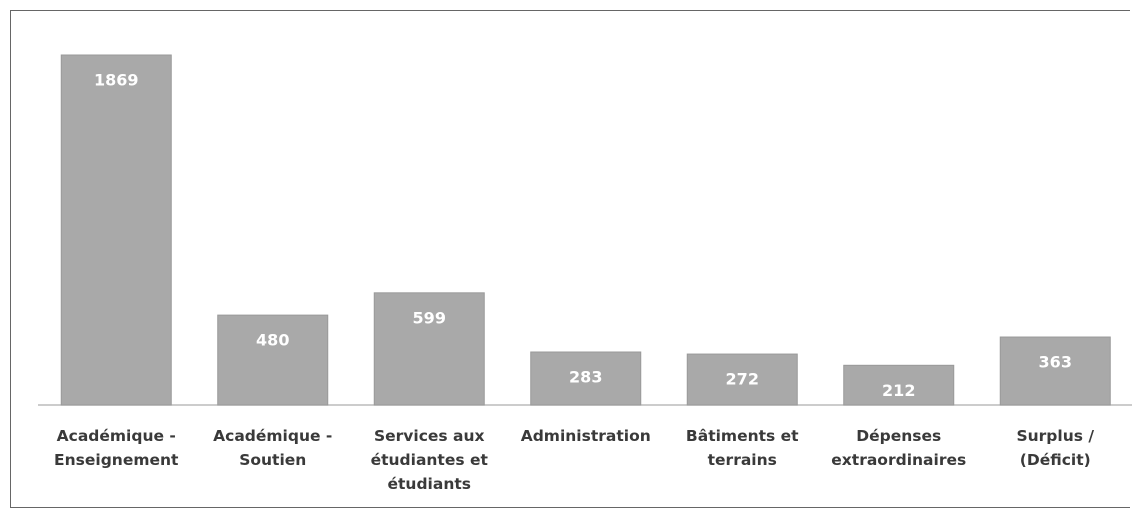 The height and width of the screenshot is (521, 1136). What do you see at coordinates (116, 80) in the screenshot?
I see `data-label: 1869` at bounding box center [116, 80].